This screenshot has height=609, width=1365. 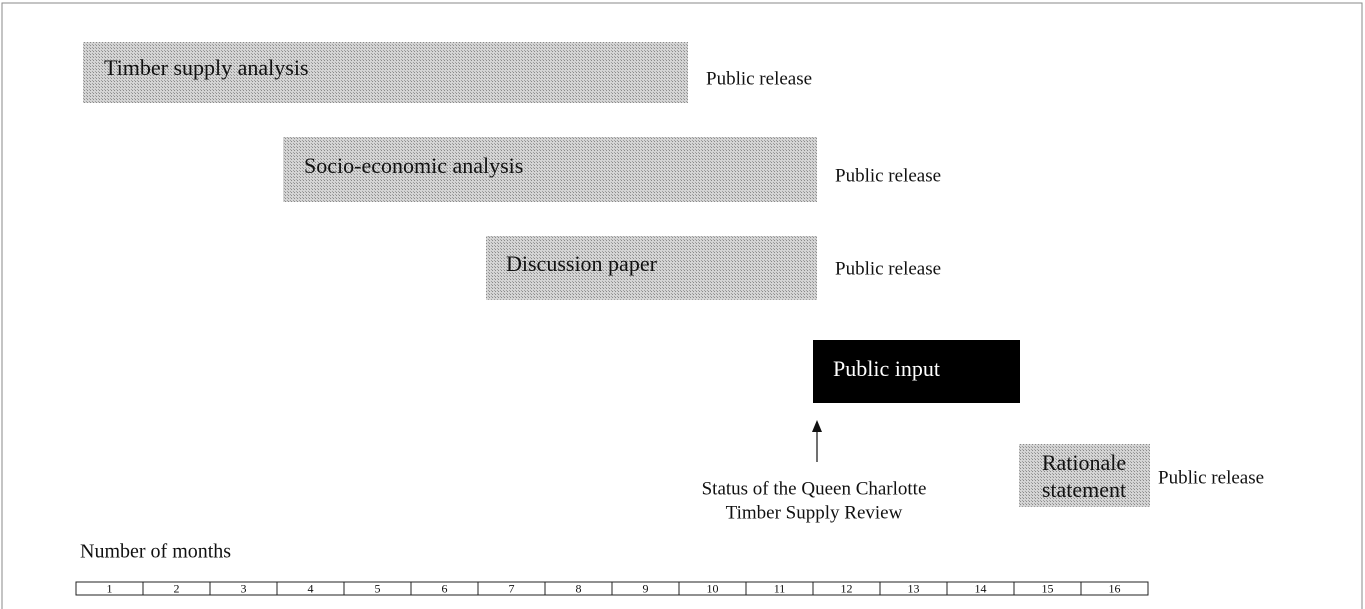 I want to click on arrow-head, so click(x=817, y=426).